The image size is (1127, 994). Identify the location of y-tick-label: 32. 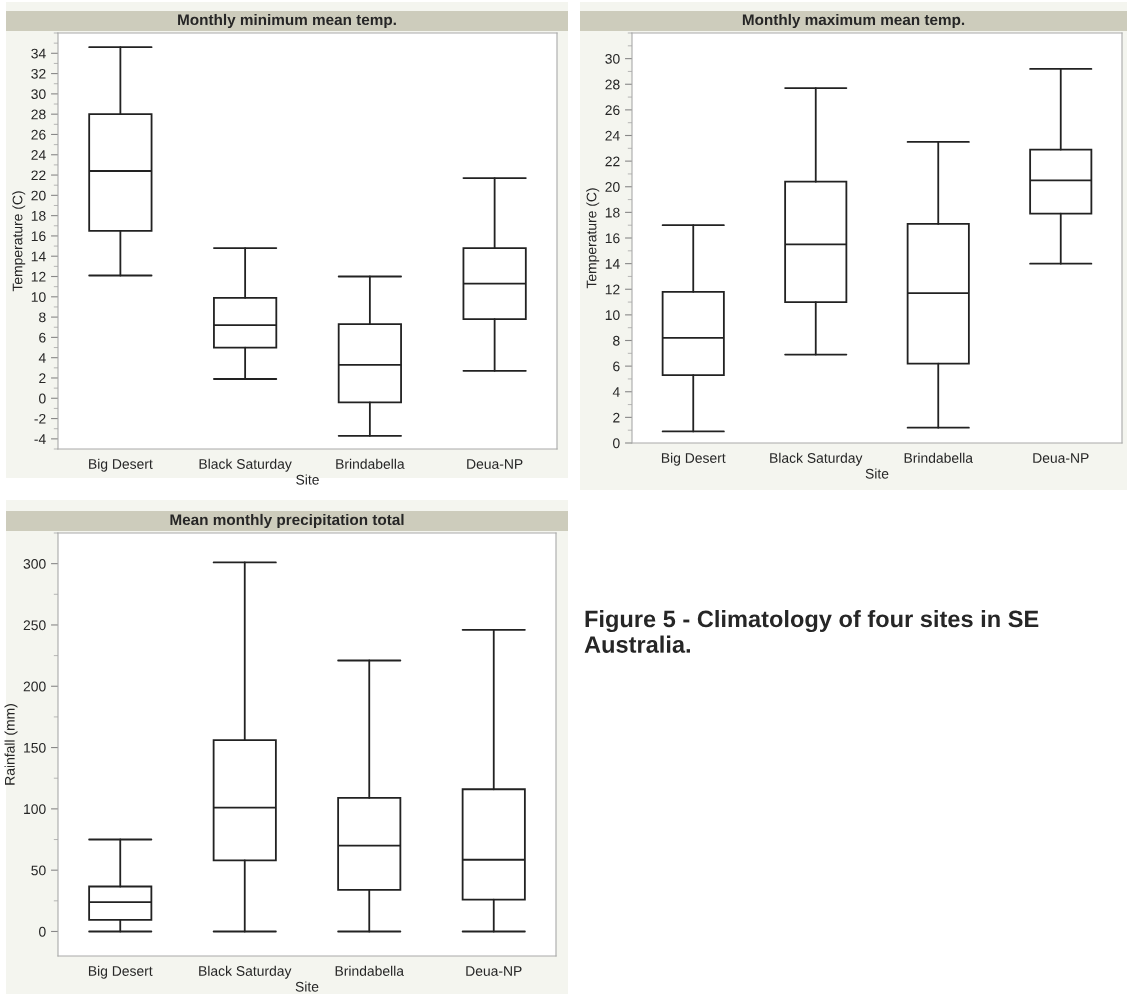
(38, 73).